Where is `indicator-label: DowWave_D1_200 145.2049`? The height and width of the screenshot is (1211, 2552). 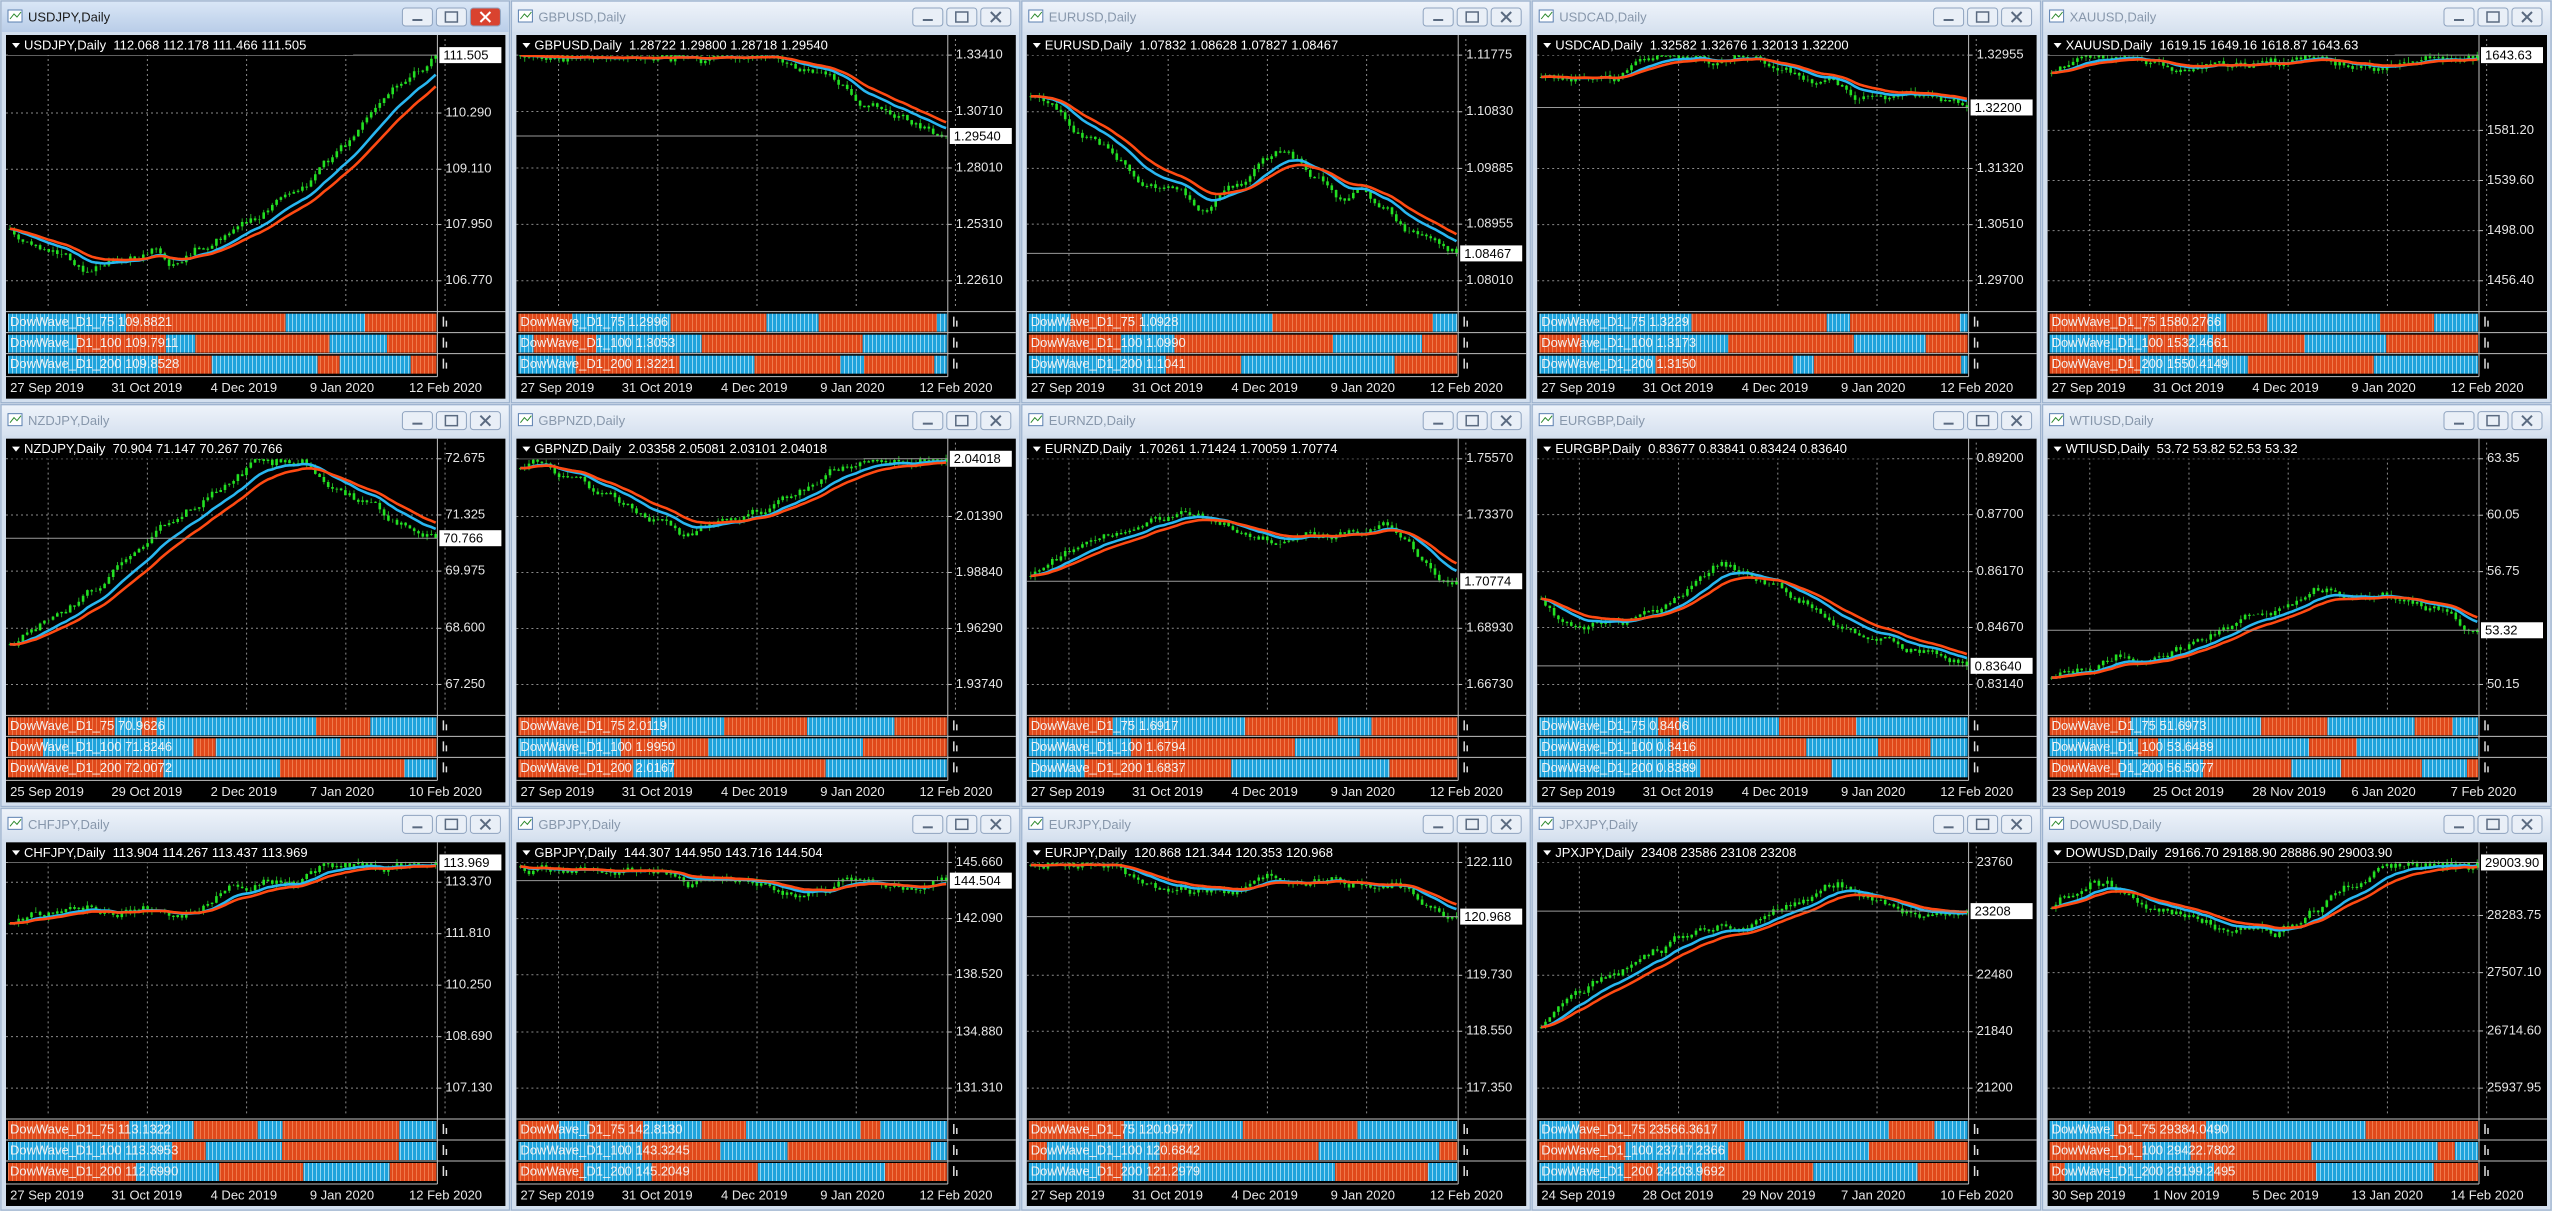
indicator-label: DowWave_D1_200 145.2049 is located at coordinates (604, 1170).